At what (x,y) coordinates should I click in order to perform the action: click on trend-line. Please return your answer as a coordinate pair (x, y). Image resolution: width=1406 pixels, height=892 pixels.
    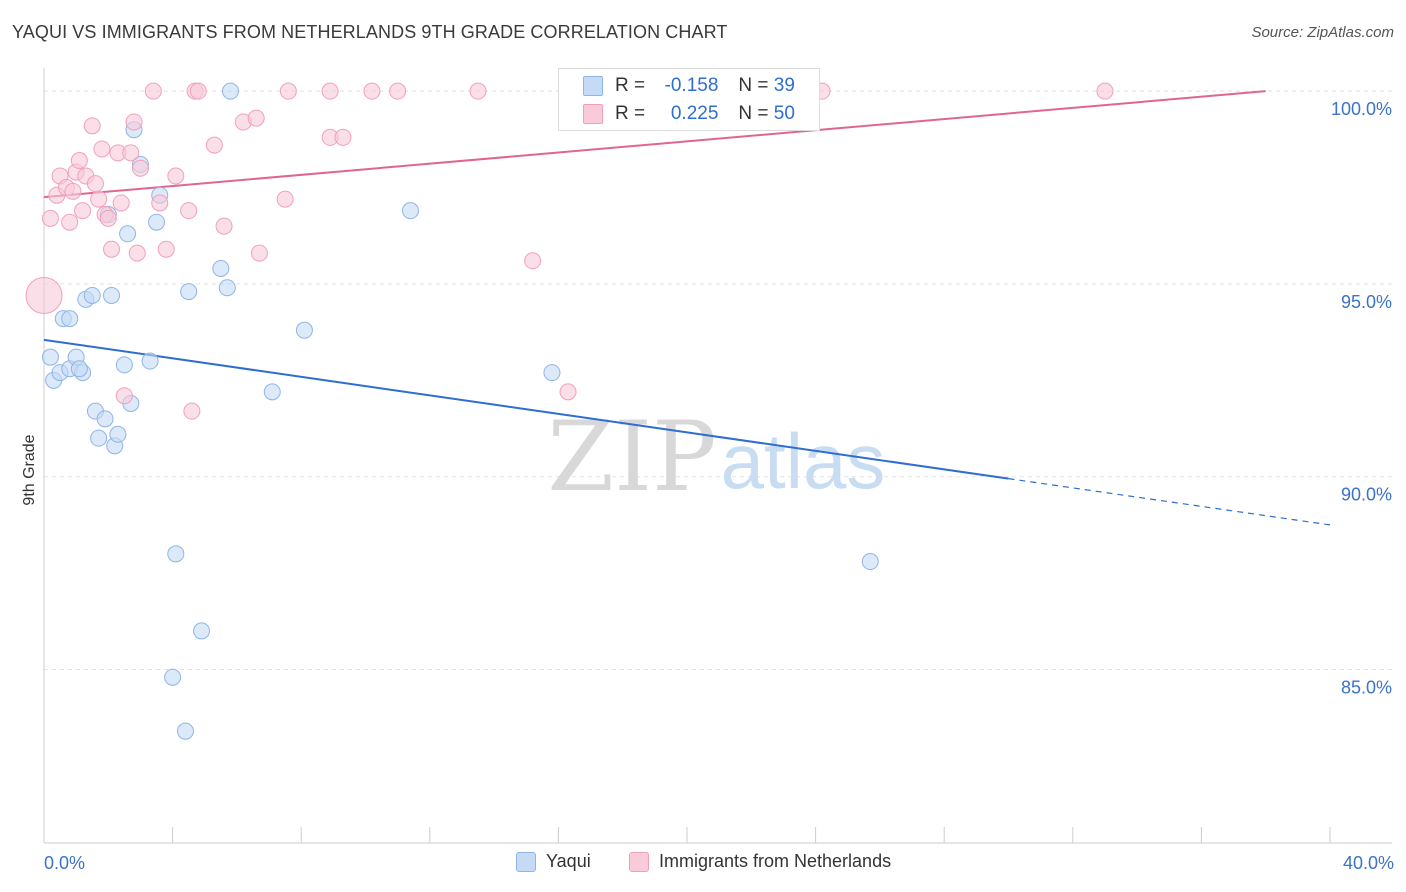
    Looking at the image, I should click on (654, 144).